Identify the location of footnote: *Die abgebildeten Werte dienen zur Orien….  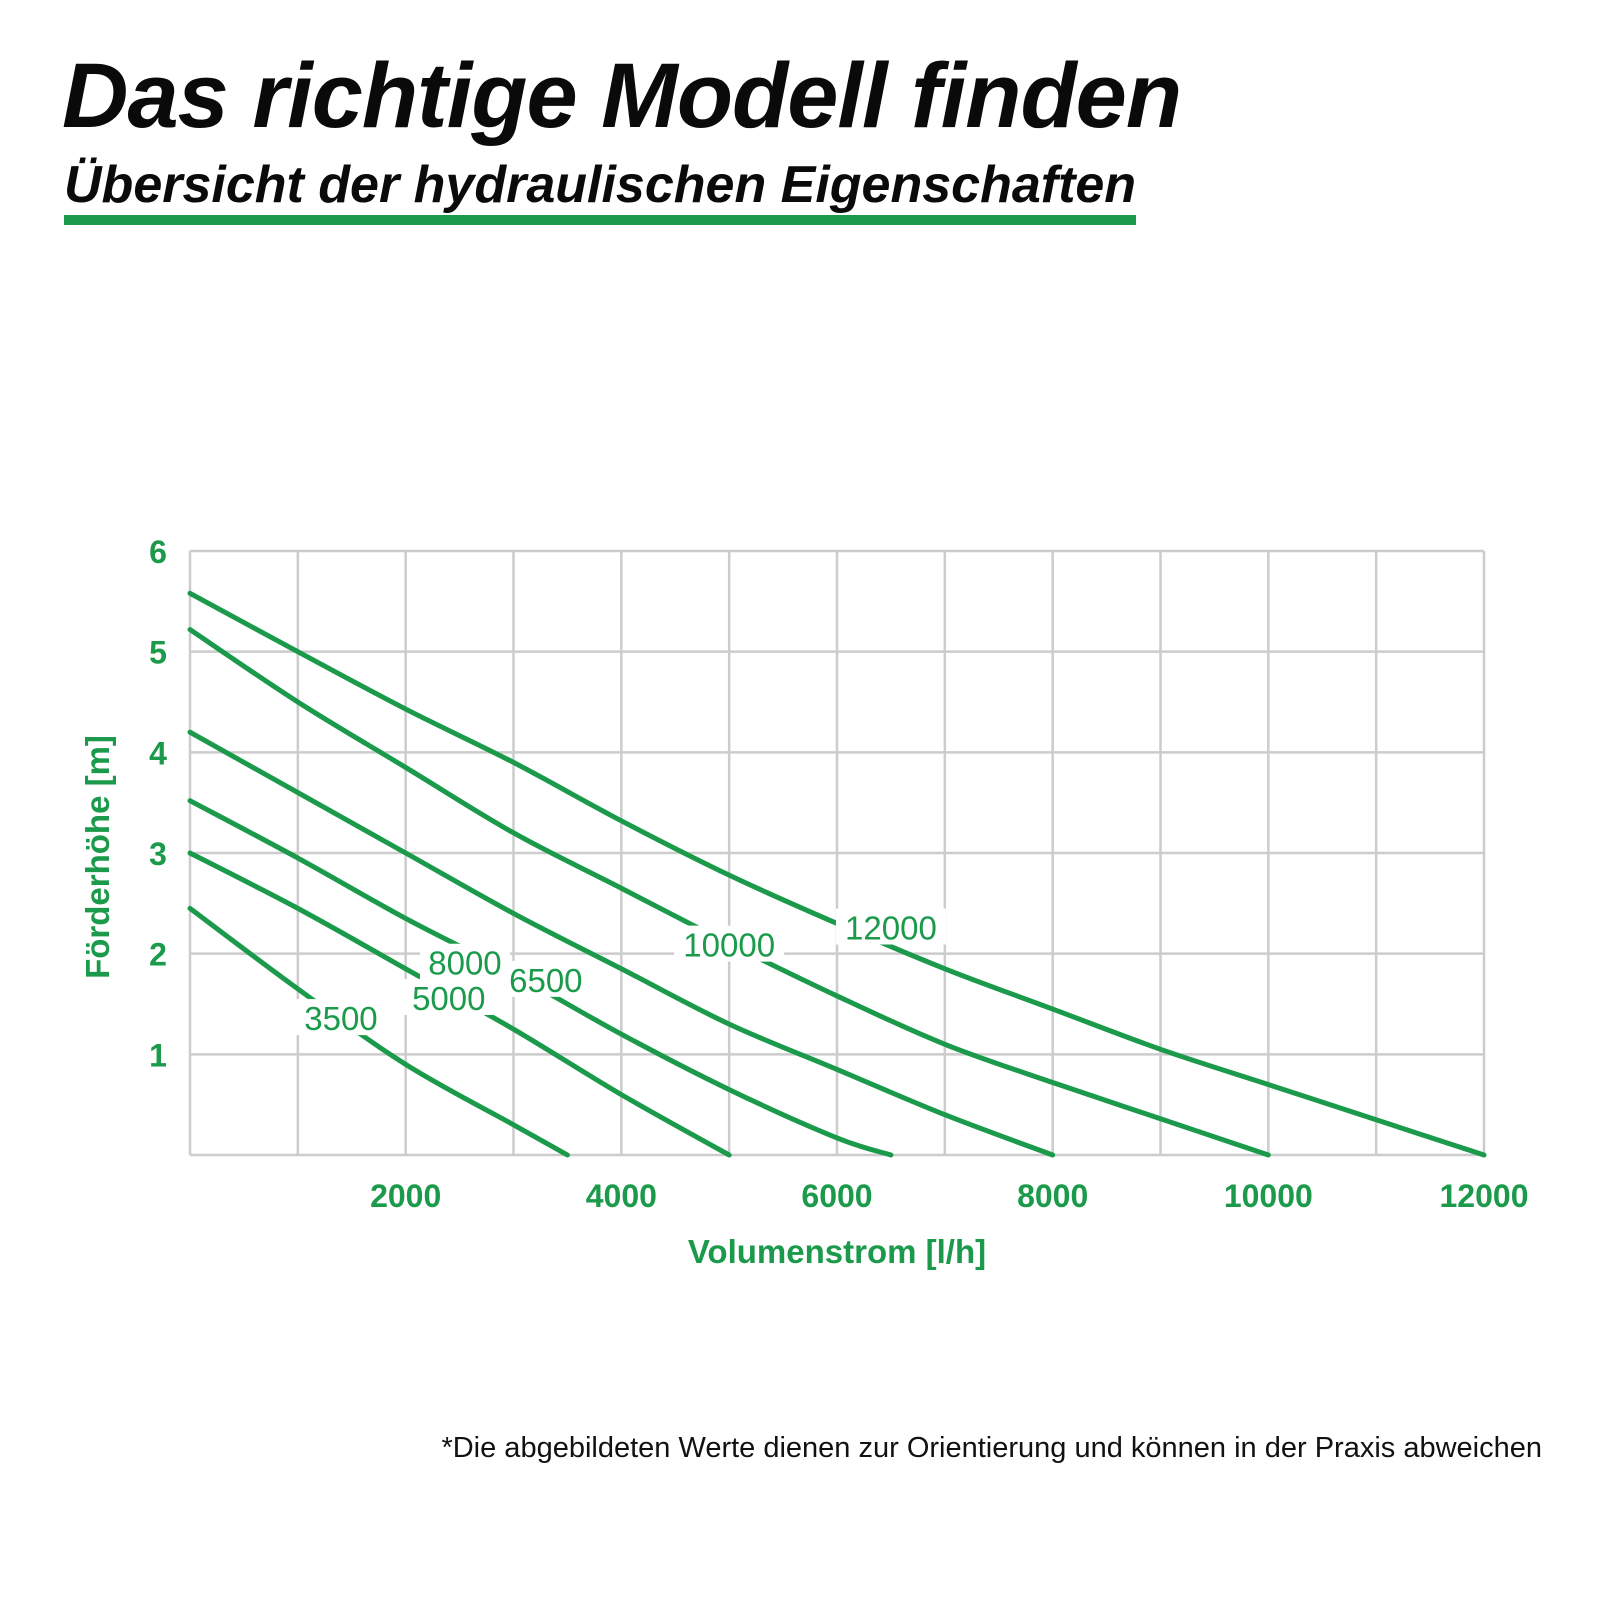
(991, 1448).